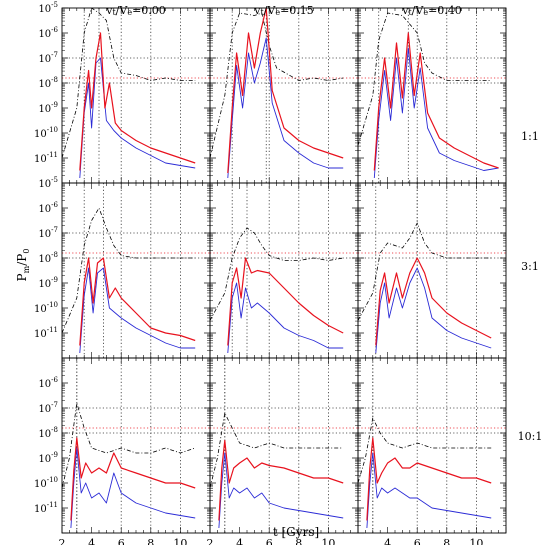 Image resolution: width=545 pixels, height=545 pixels. I want to click on y-tick-exp: -6, so click(54, 30).